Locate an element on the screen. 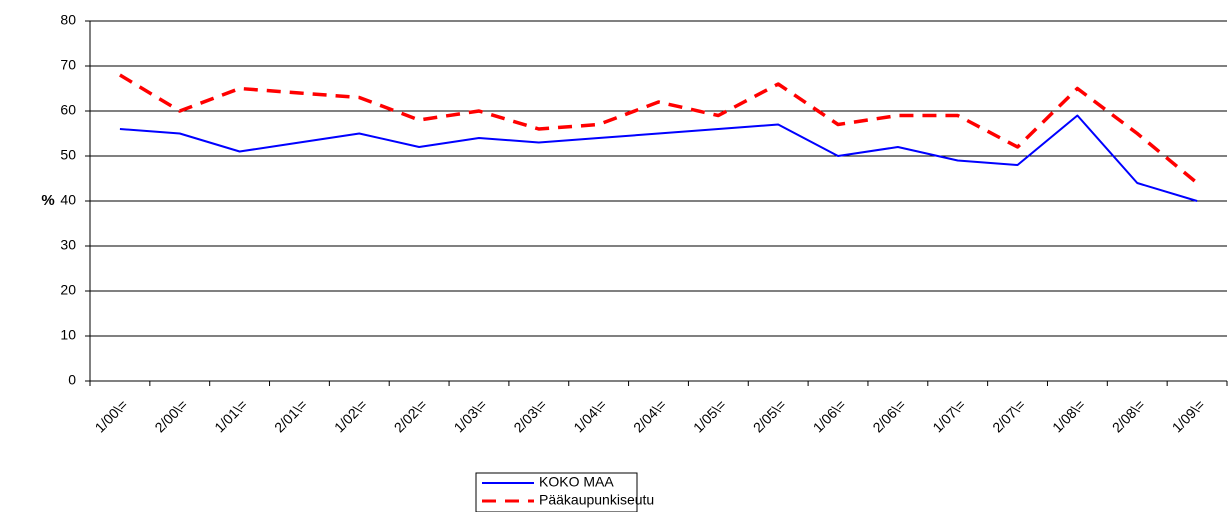 This screenshot has width=1232, height=512. x-tick-label: 2/05\= is located at coordinates (769, 415).